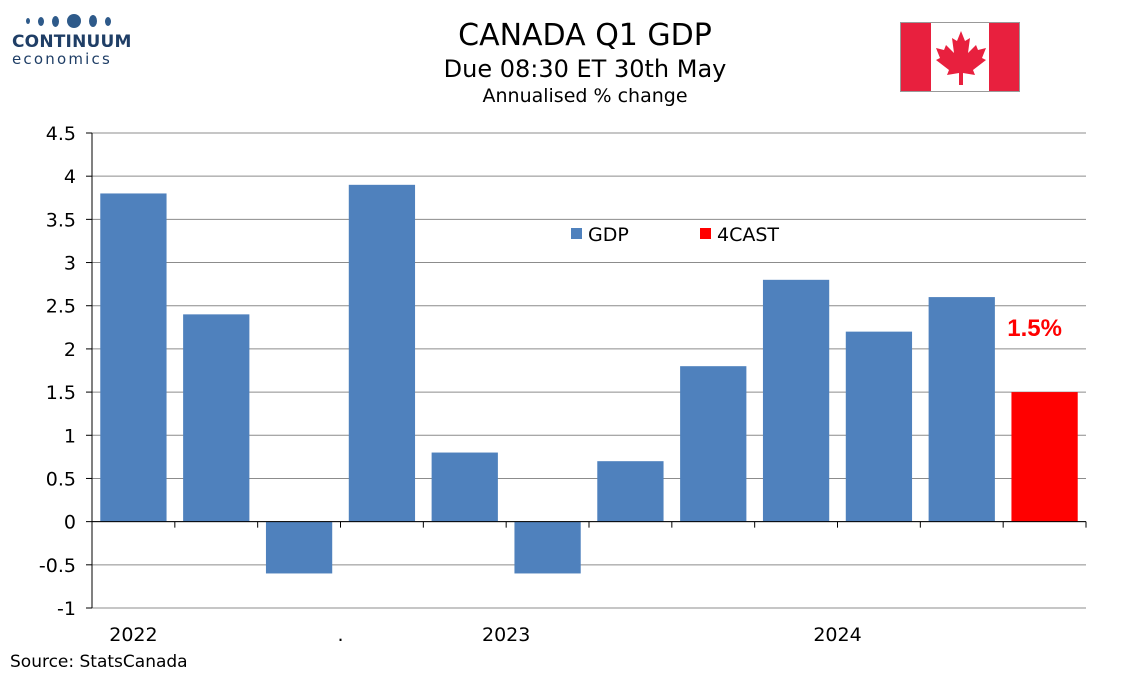 The width and height of the screenshot is (1134, 680). Describe the element at coordinates (70, 436) in the screenshot. I see `y-tick-label: 1` at that location.